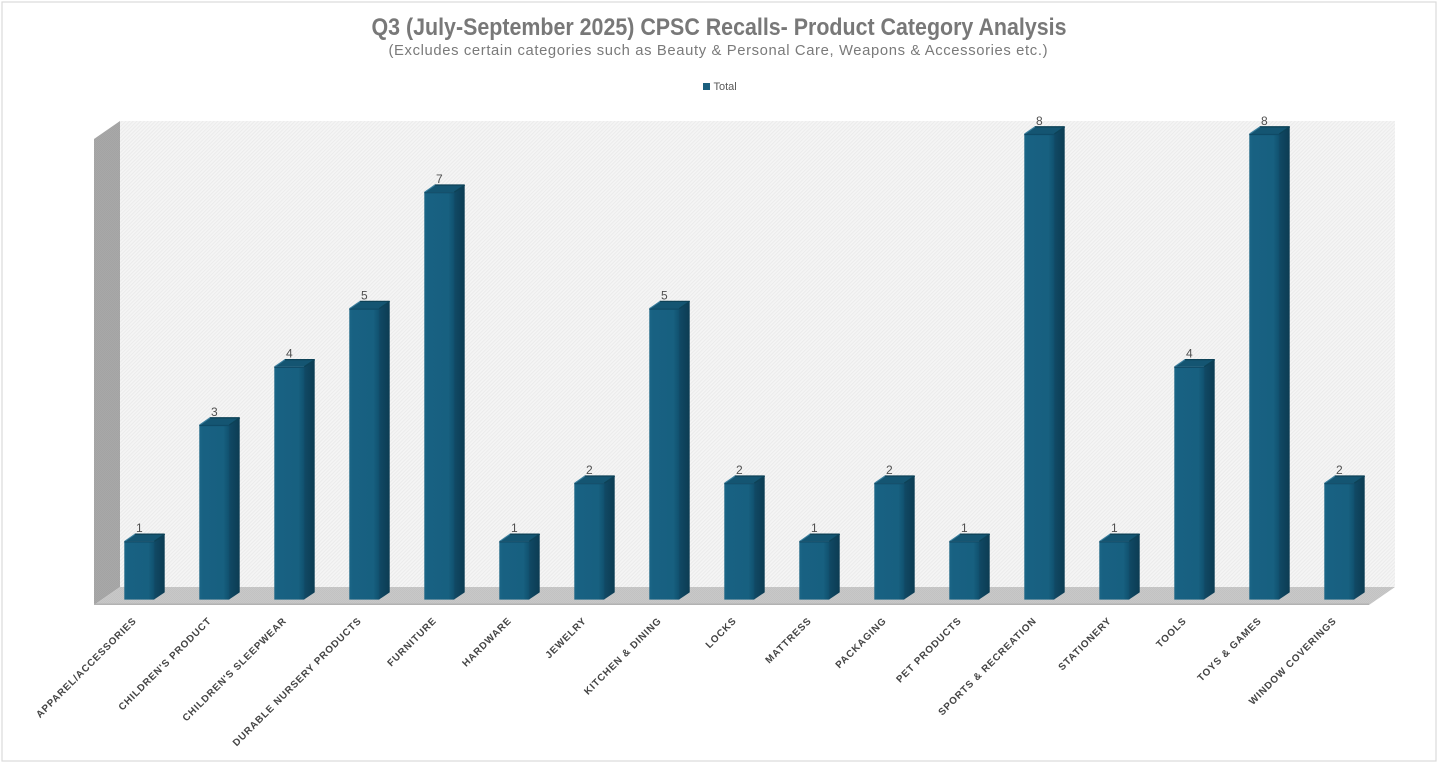 This screenshot has height=763, width=1438. Describe the element at coordinates (214, 412) in the screenshot. I see `svg-text: 3` at that location.